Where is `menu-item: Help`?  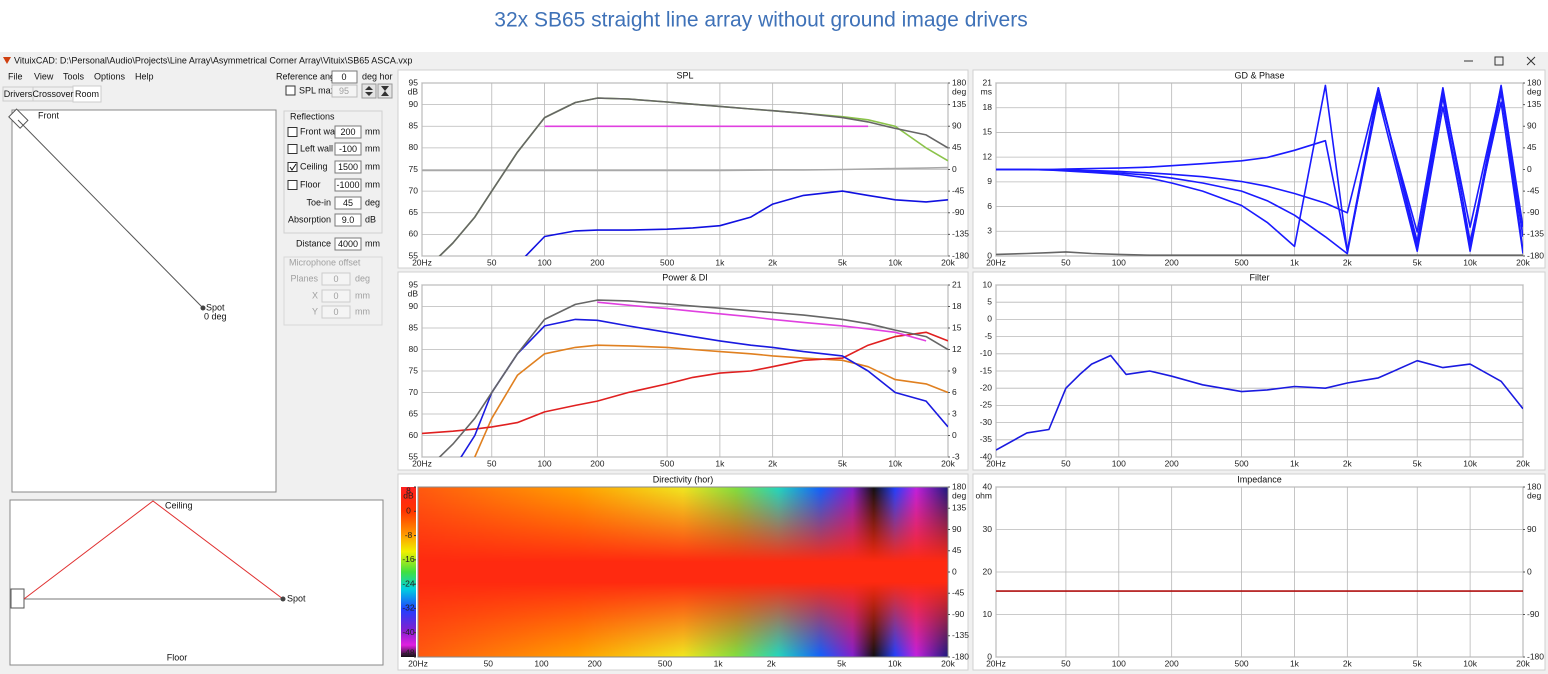
menu-item: Help is located at coordinates (144, 76).